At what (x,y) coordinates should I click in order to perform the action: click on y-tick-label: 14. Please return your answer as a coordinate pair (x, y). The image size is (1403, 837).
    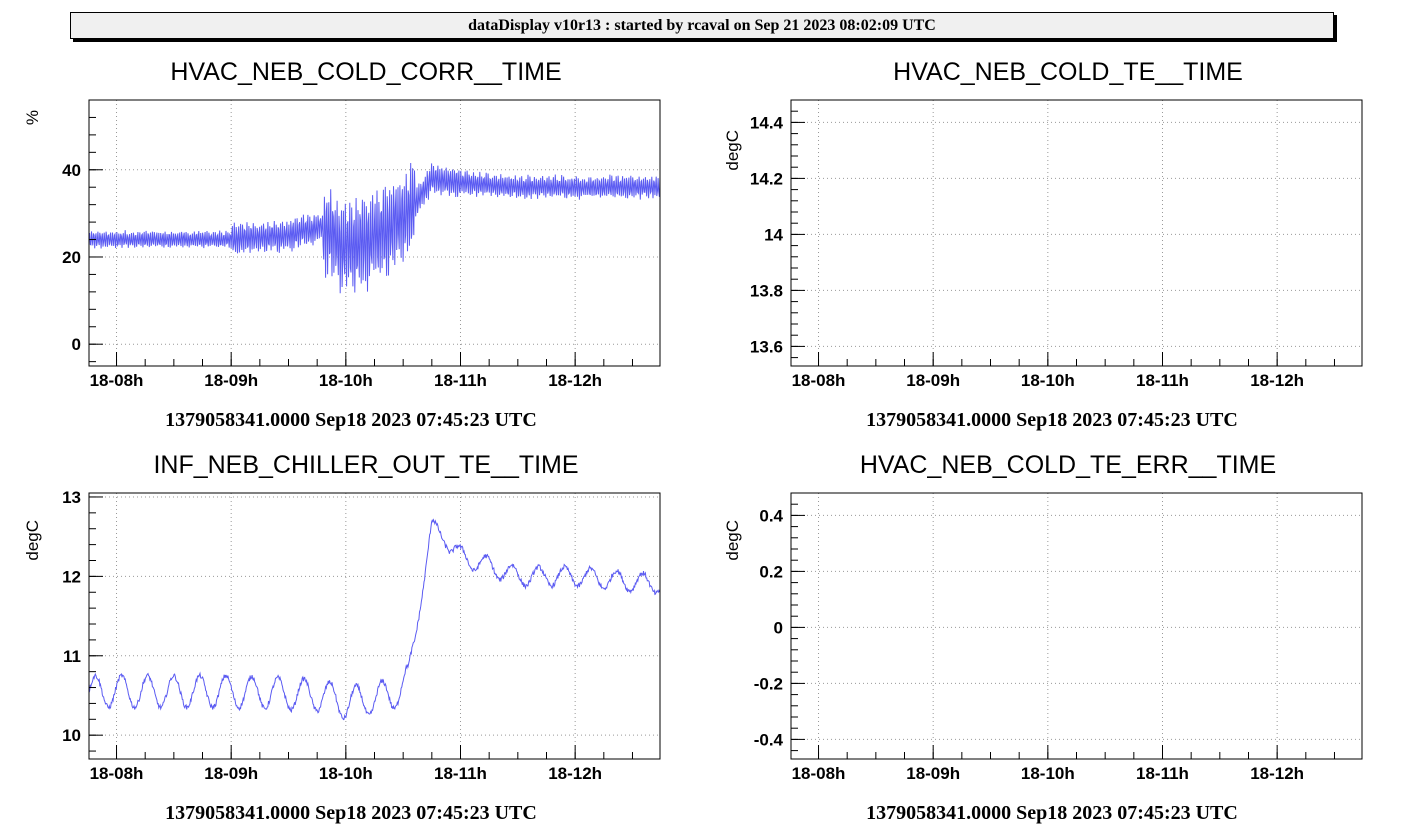
    Looking at the image, I should click on (773, 234).